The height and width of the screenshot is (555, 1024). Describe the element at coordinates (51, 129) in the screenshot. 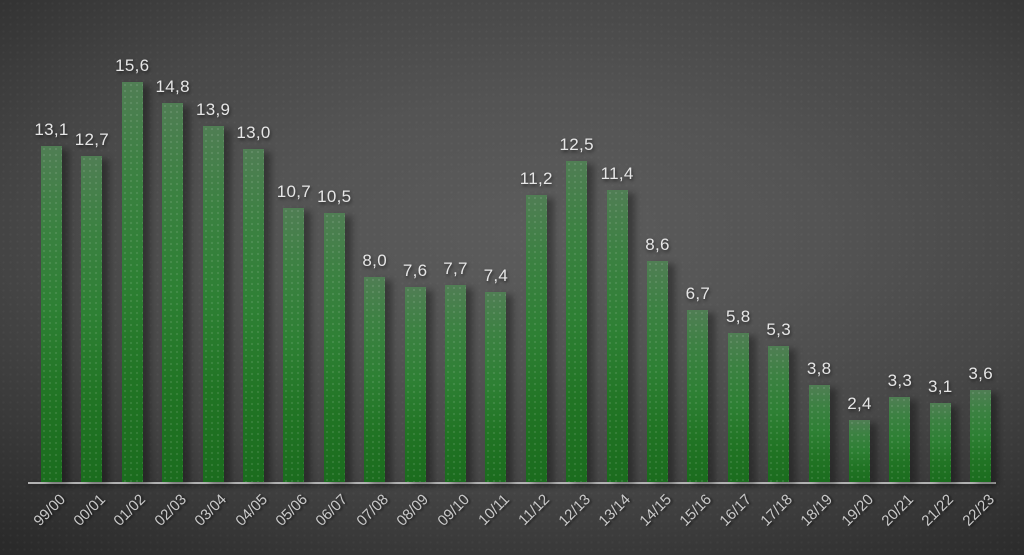

I see `bar-value-label: 13,1` at that location.